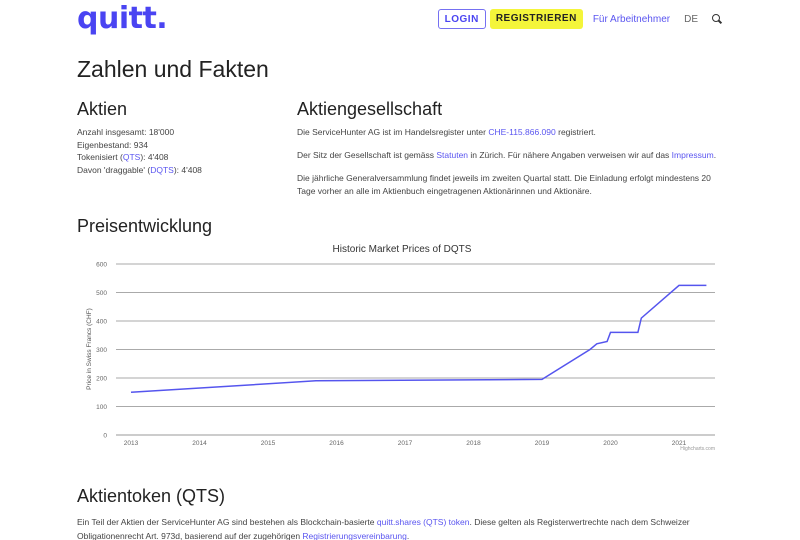 The width and height of the screenshot is (800, 540). I want to click on x-tick-label: 2021, so click(679, 443).